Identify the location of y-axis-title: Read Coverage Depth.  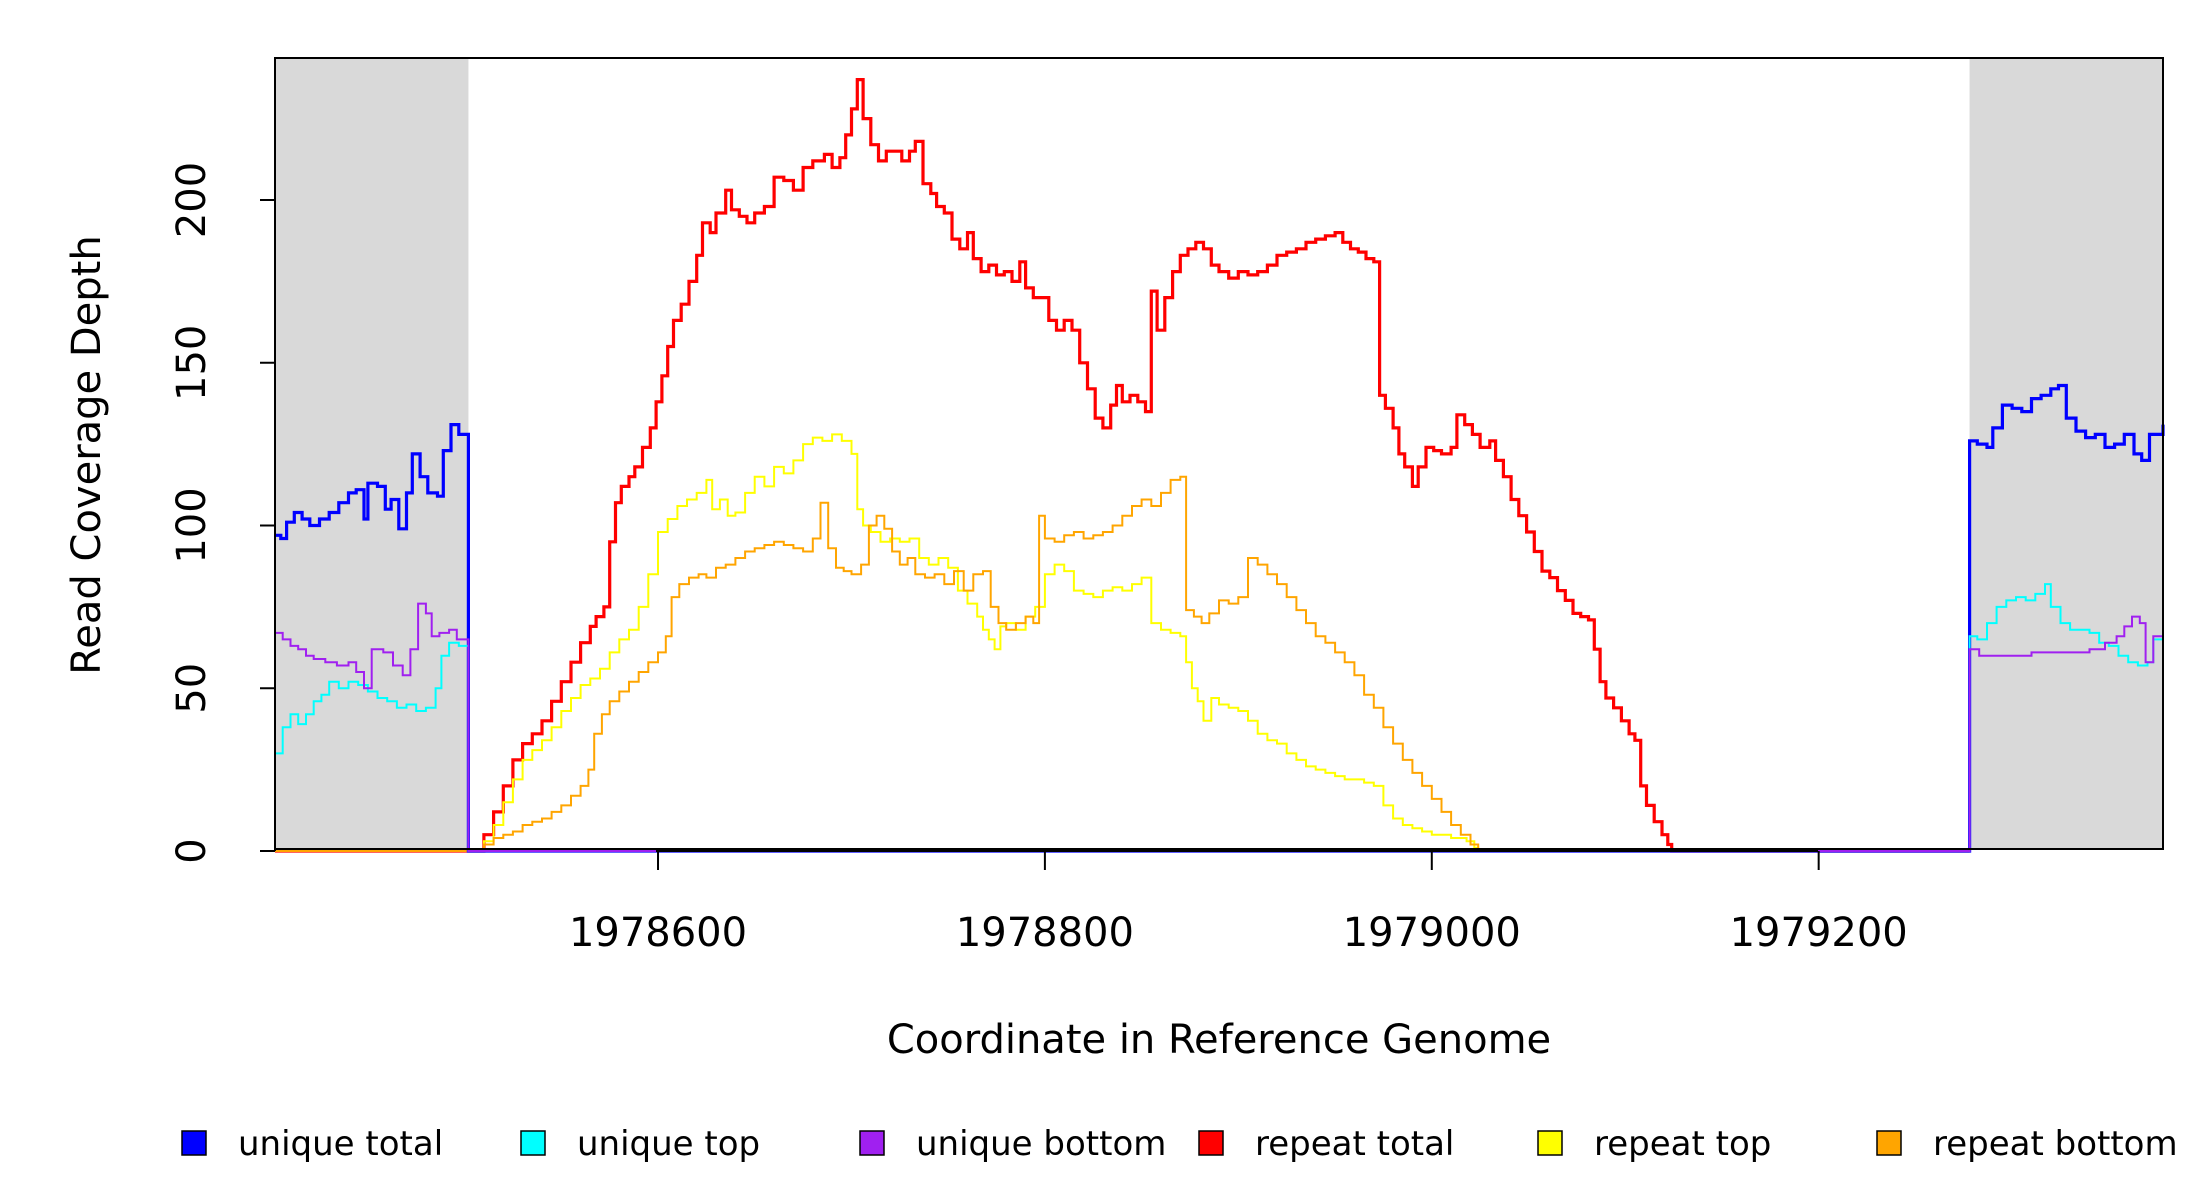
(87, 454).